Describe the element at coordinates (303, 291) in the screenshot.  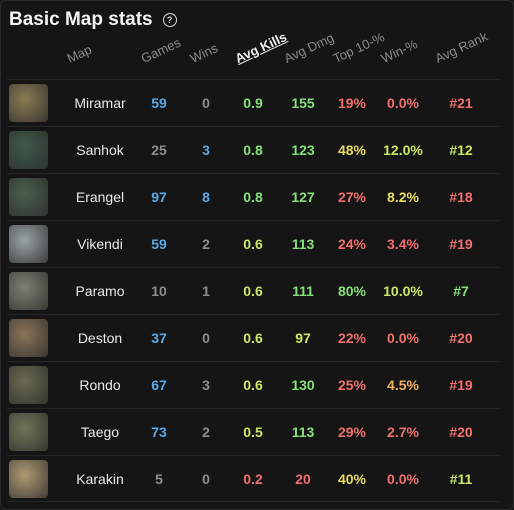
I see `avg-dmg-cell: 111` at that location.